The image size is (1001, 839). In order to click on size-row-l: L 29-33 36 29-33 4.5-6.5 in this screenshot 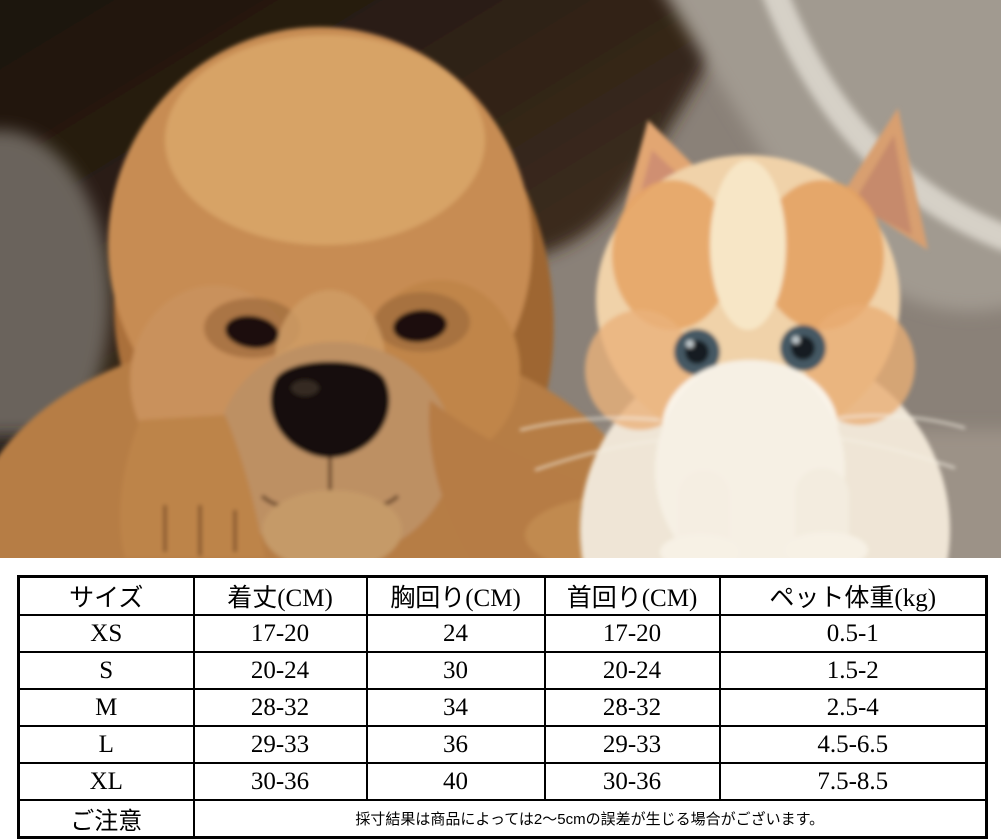, I will do `click(502, 744)`.